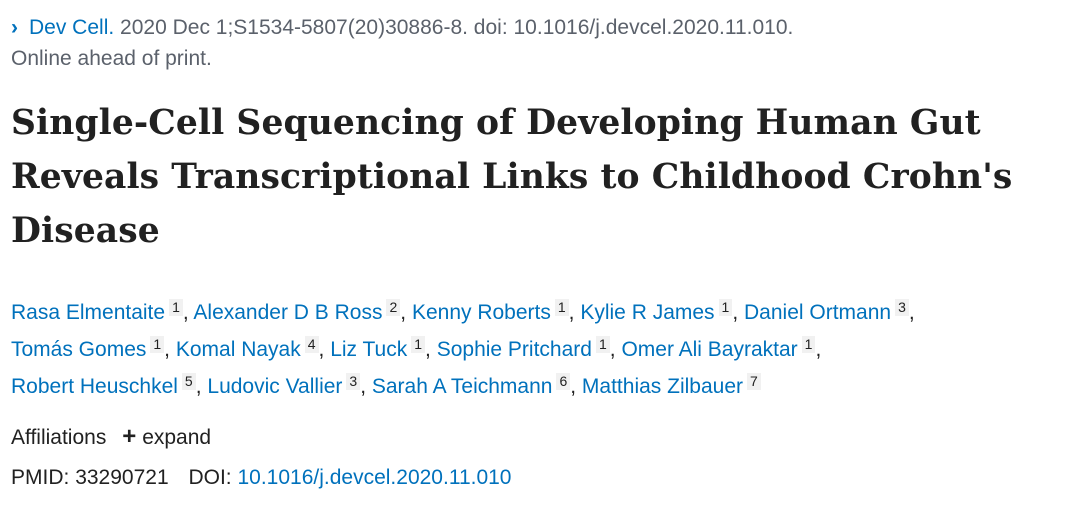  I want to click on doi-link: 10.1016/j.devcel.2020.11.010, so click(374, 477).